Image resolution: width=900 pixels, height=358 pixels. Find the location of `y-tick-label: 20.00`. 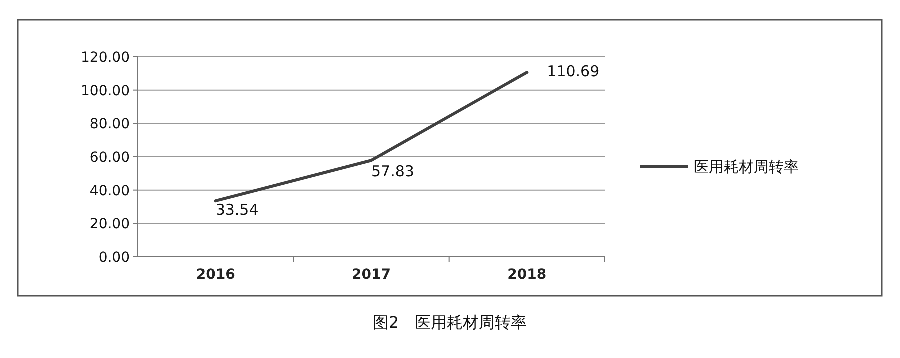

y-tick-label: 20.00 is located at coordinates (110, 224).